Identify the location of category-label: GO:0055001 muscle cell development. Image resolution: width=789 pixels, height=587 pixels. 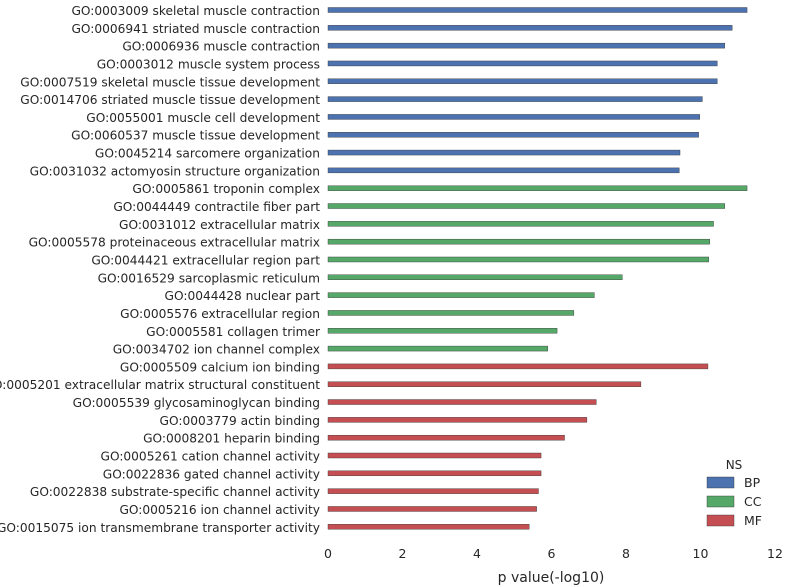
(203, 118).